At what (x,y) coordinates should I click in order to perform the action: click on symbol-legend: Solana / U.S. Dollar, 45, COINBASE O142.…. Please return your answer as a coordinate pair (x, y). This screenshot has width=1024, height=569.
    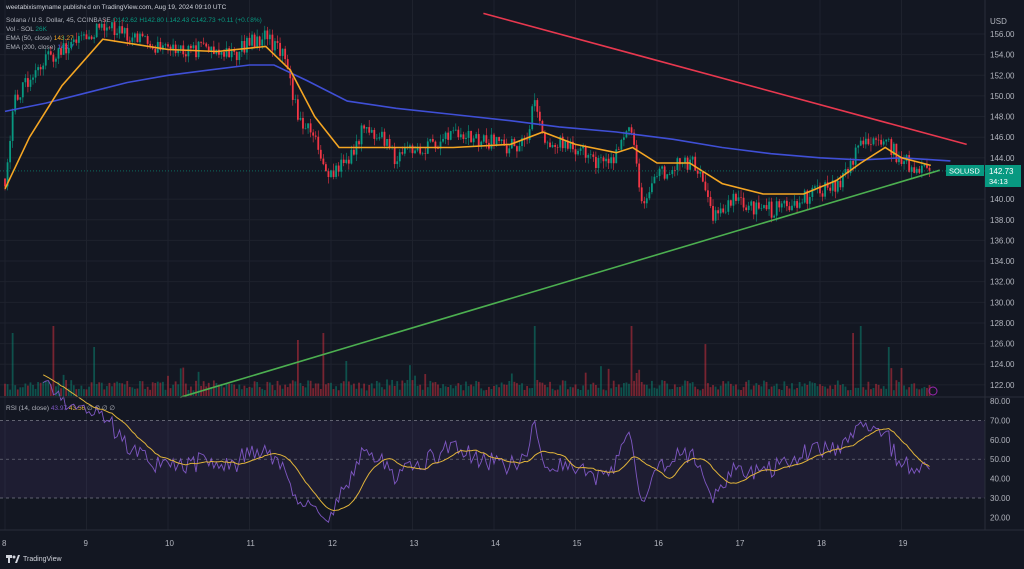
    Looking at the image, I should click on (134, 20).